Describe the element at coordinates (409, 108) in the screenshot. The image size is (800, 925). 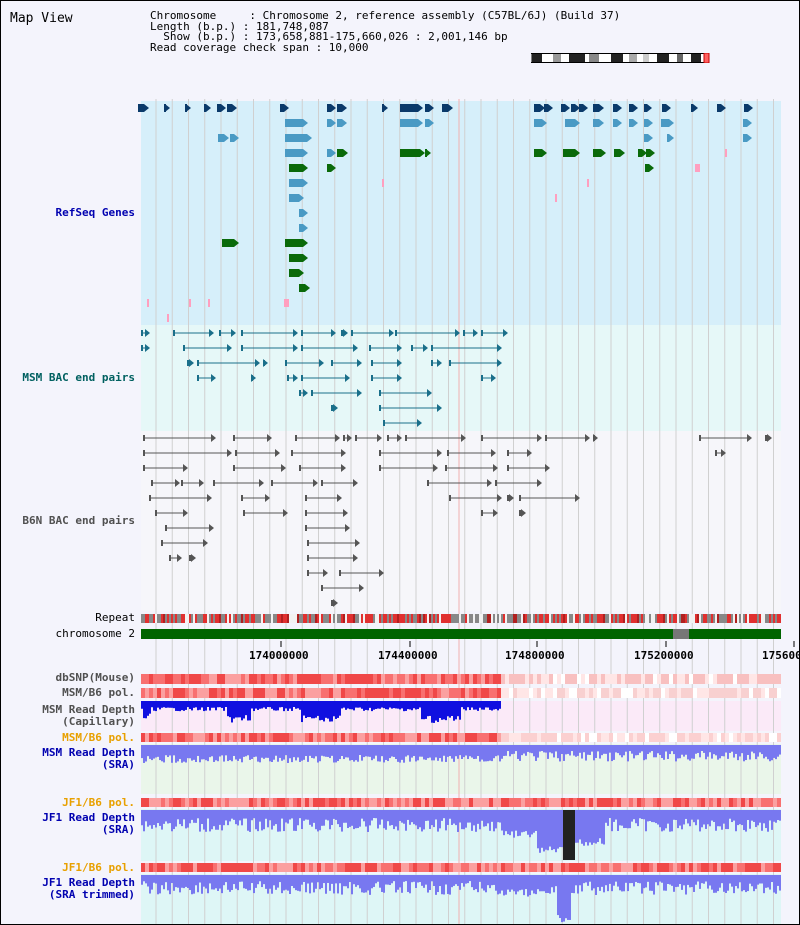
I see `refseq-gene` at that location.